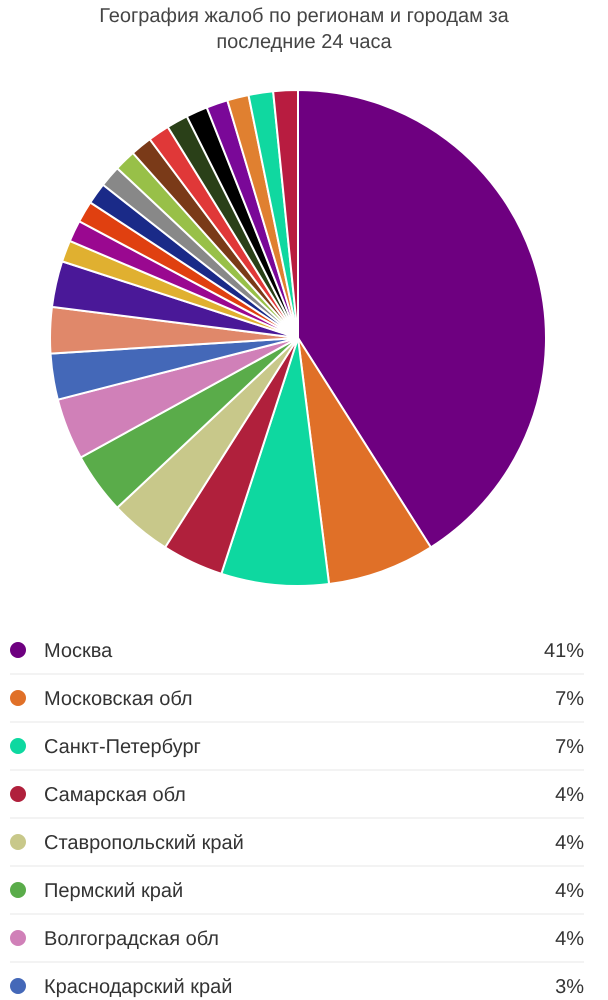 Image resolution: width=608 pixels, height=1000 pixels. What do you see at coordinates (304, 29) in the screenshot?
I see `chart-title: География жалоб по регионам и городам за последние 24 часа` at bounding box center [304, 29].